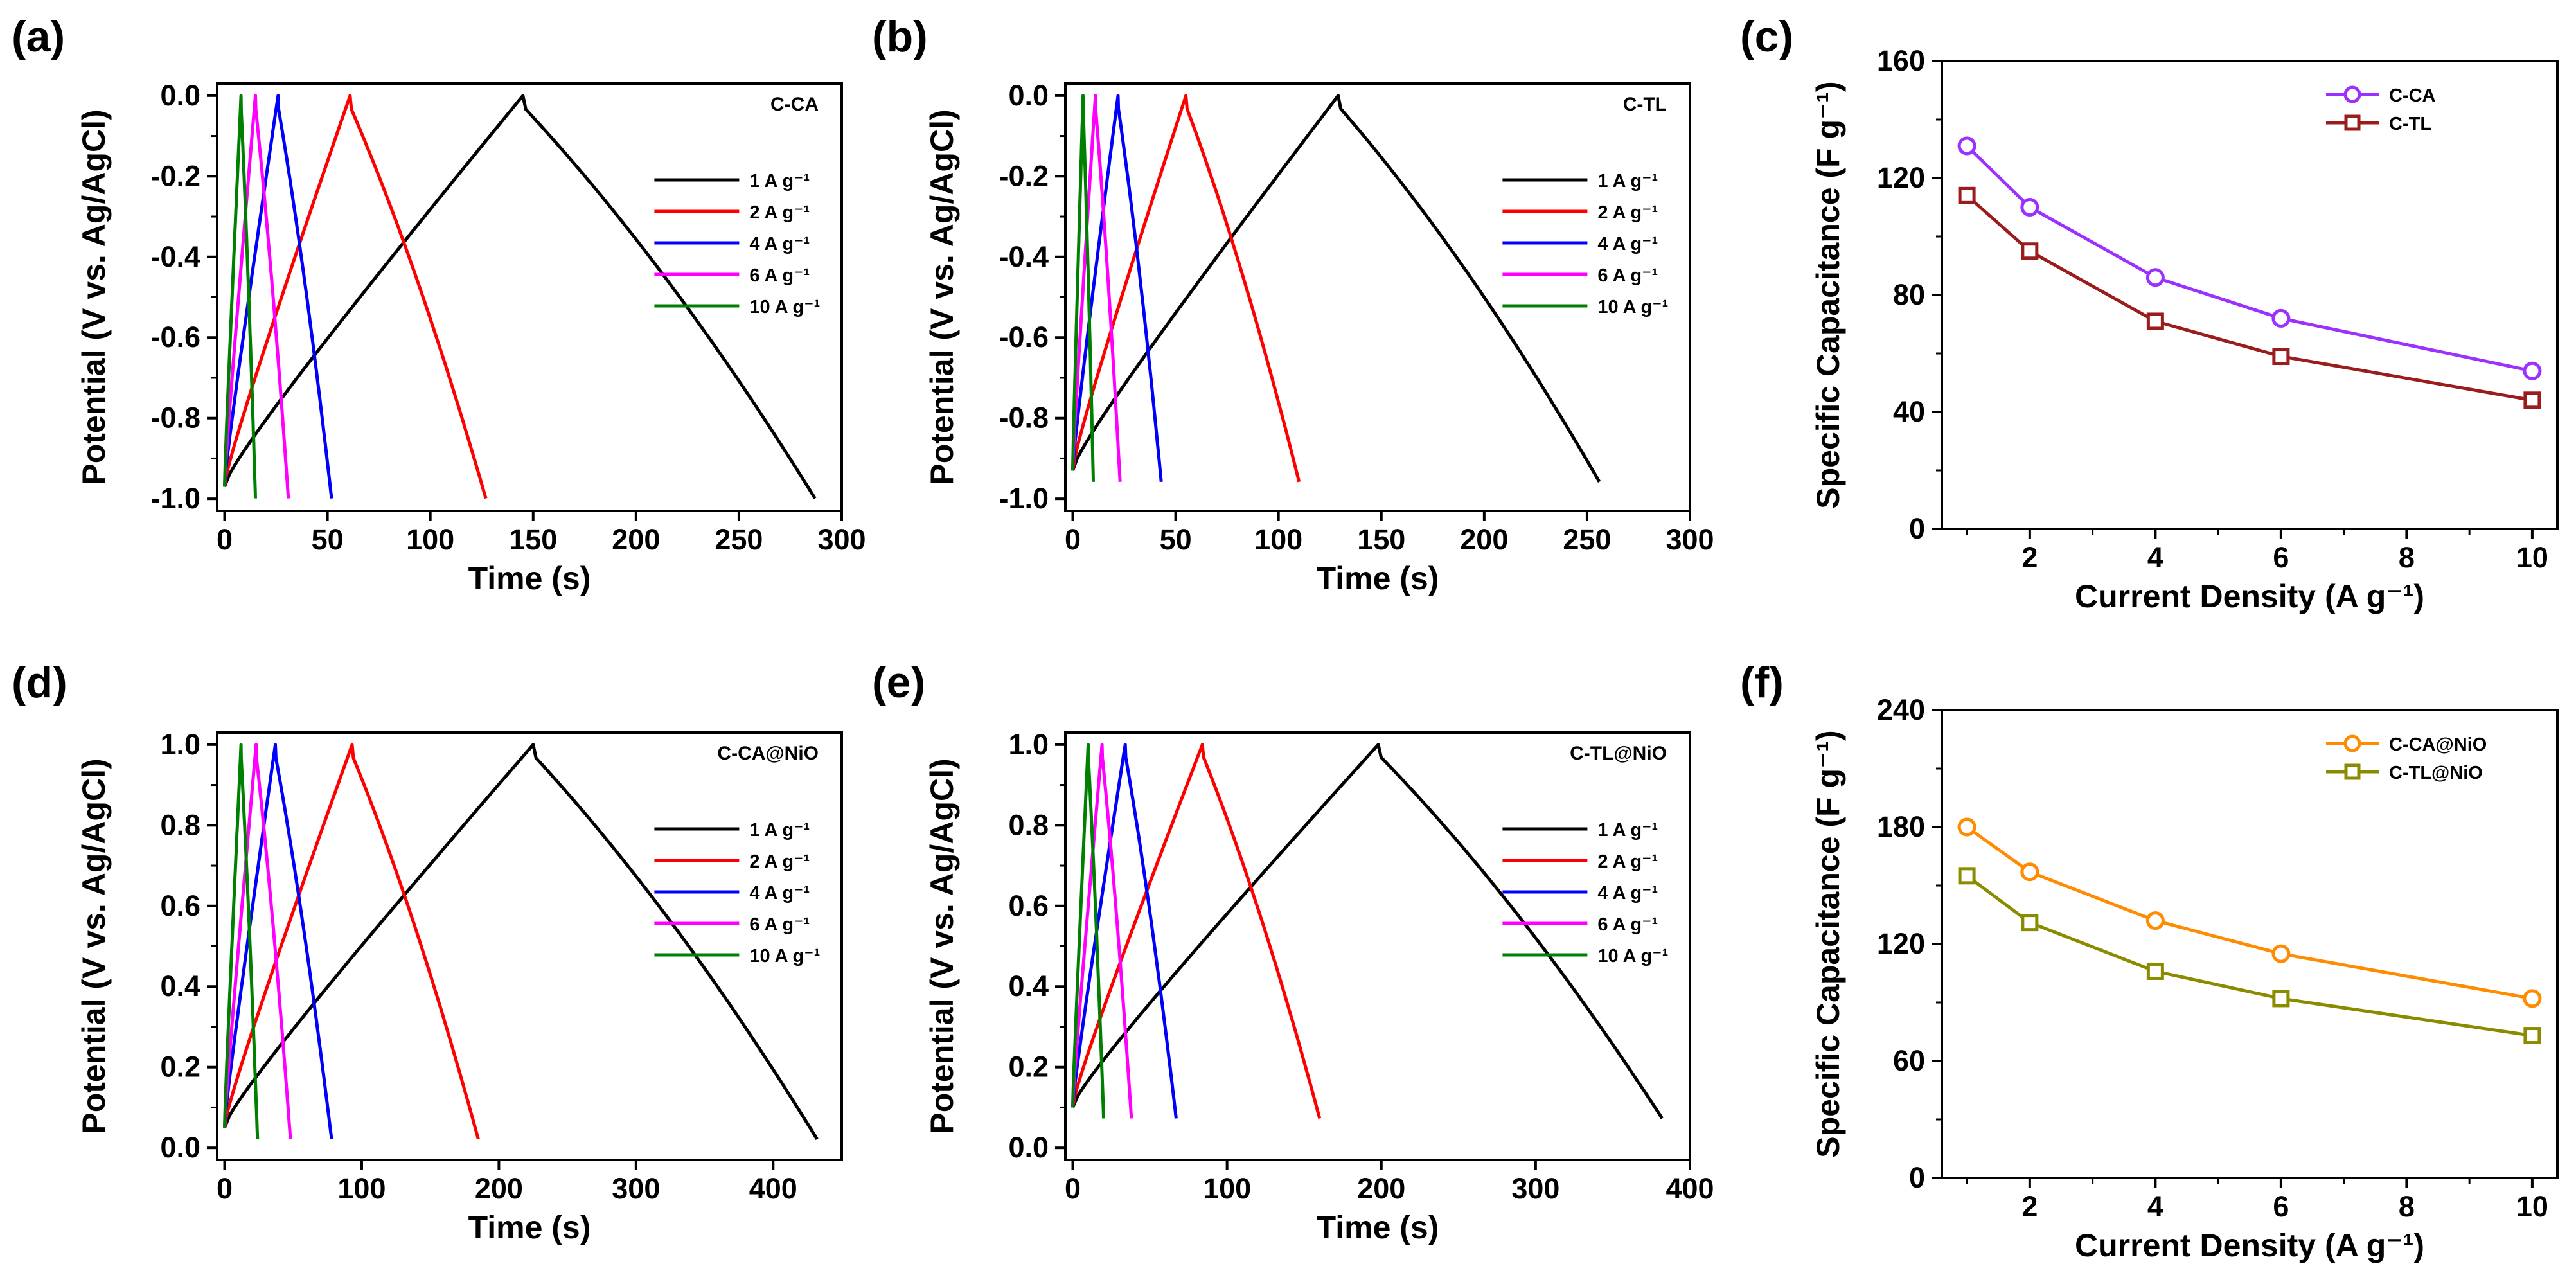 Image resolution: width=2576 pixels, height=1282 pixels. Describe the element at coordinates (2281, 558) in the screenshot. I see `x-tick-label: 6` at that location.